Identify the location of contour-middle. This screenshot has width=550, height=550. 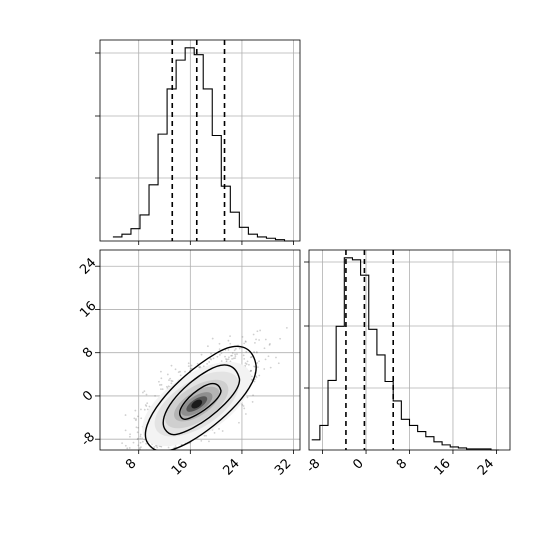
(201, 400).